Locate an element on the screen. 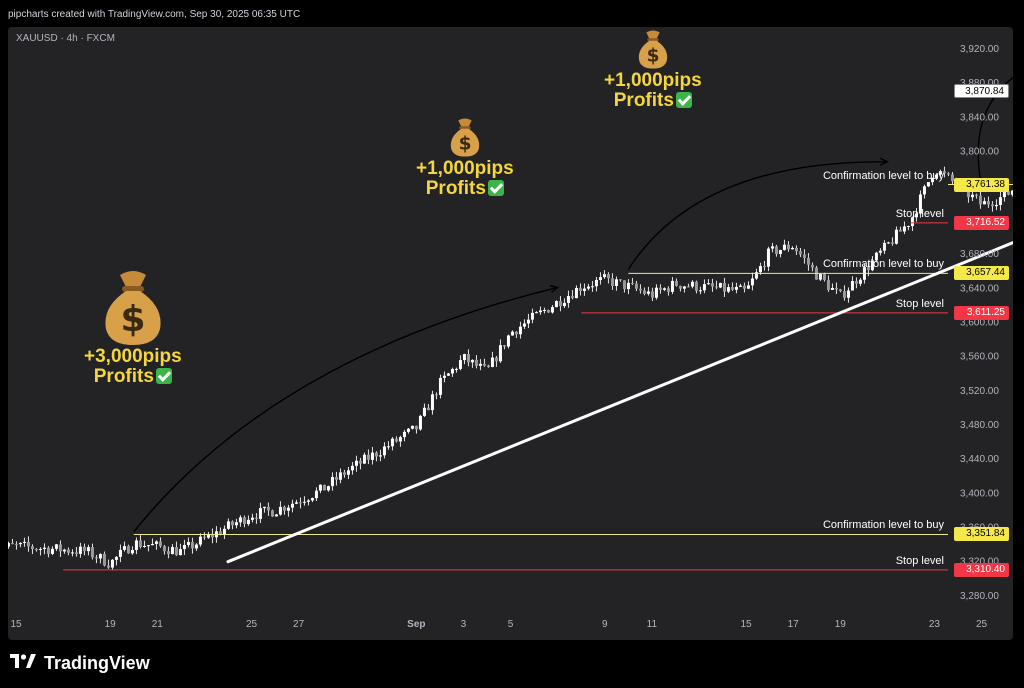  level-price-tag: 3,611.25 is located at coordinates (981, 312).